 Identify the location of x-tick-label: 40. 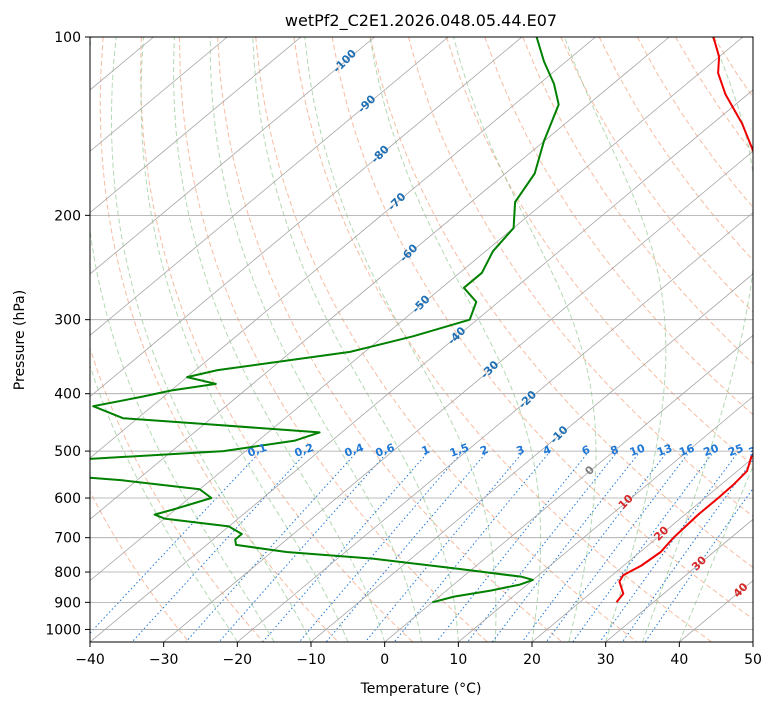
(679, 660).